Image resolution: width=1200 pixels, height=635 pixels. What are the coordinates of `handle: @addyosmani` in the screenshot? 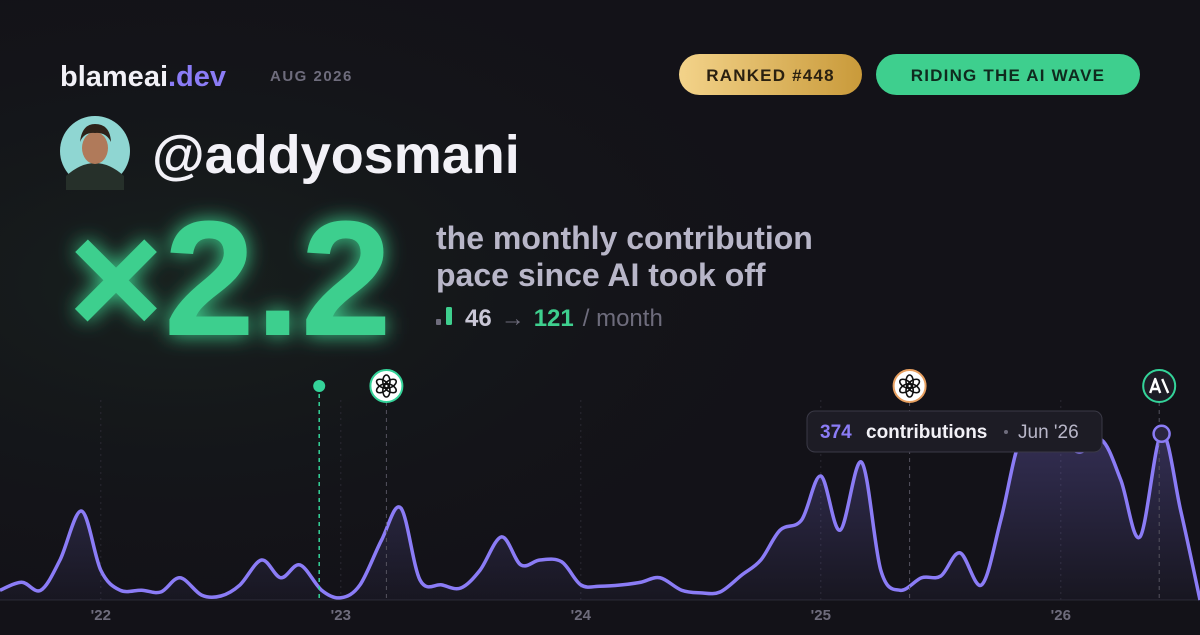 It's located at (336, 155).